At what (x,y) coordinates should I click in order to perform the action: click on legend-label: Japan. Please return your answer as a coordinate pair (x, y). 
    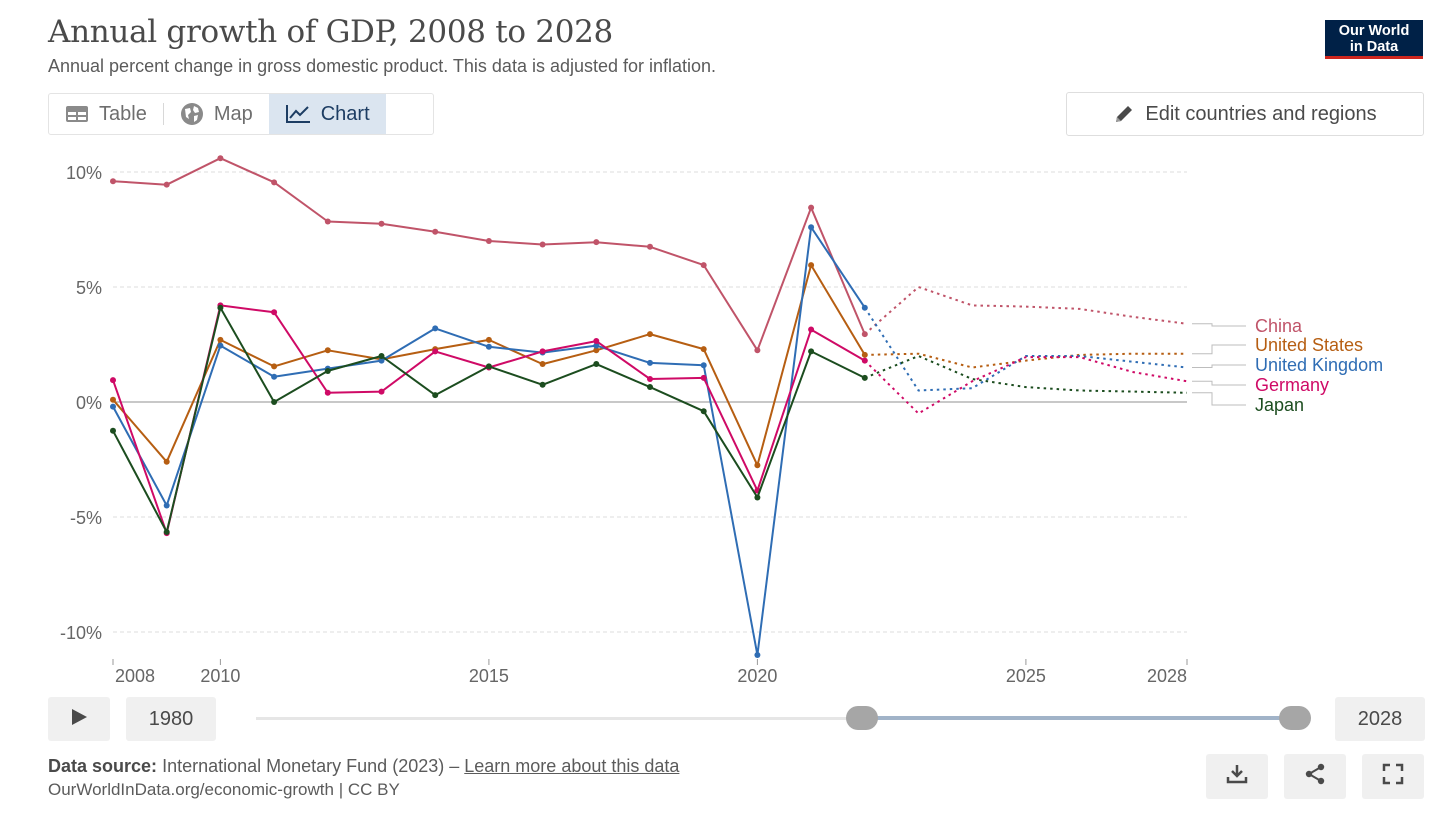
    Looking at the image, I should click on (1279, 405).